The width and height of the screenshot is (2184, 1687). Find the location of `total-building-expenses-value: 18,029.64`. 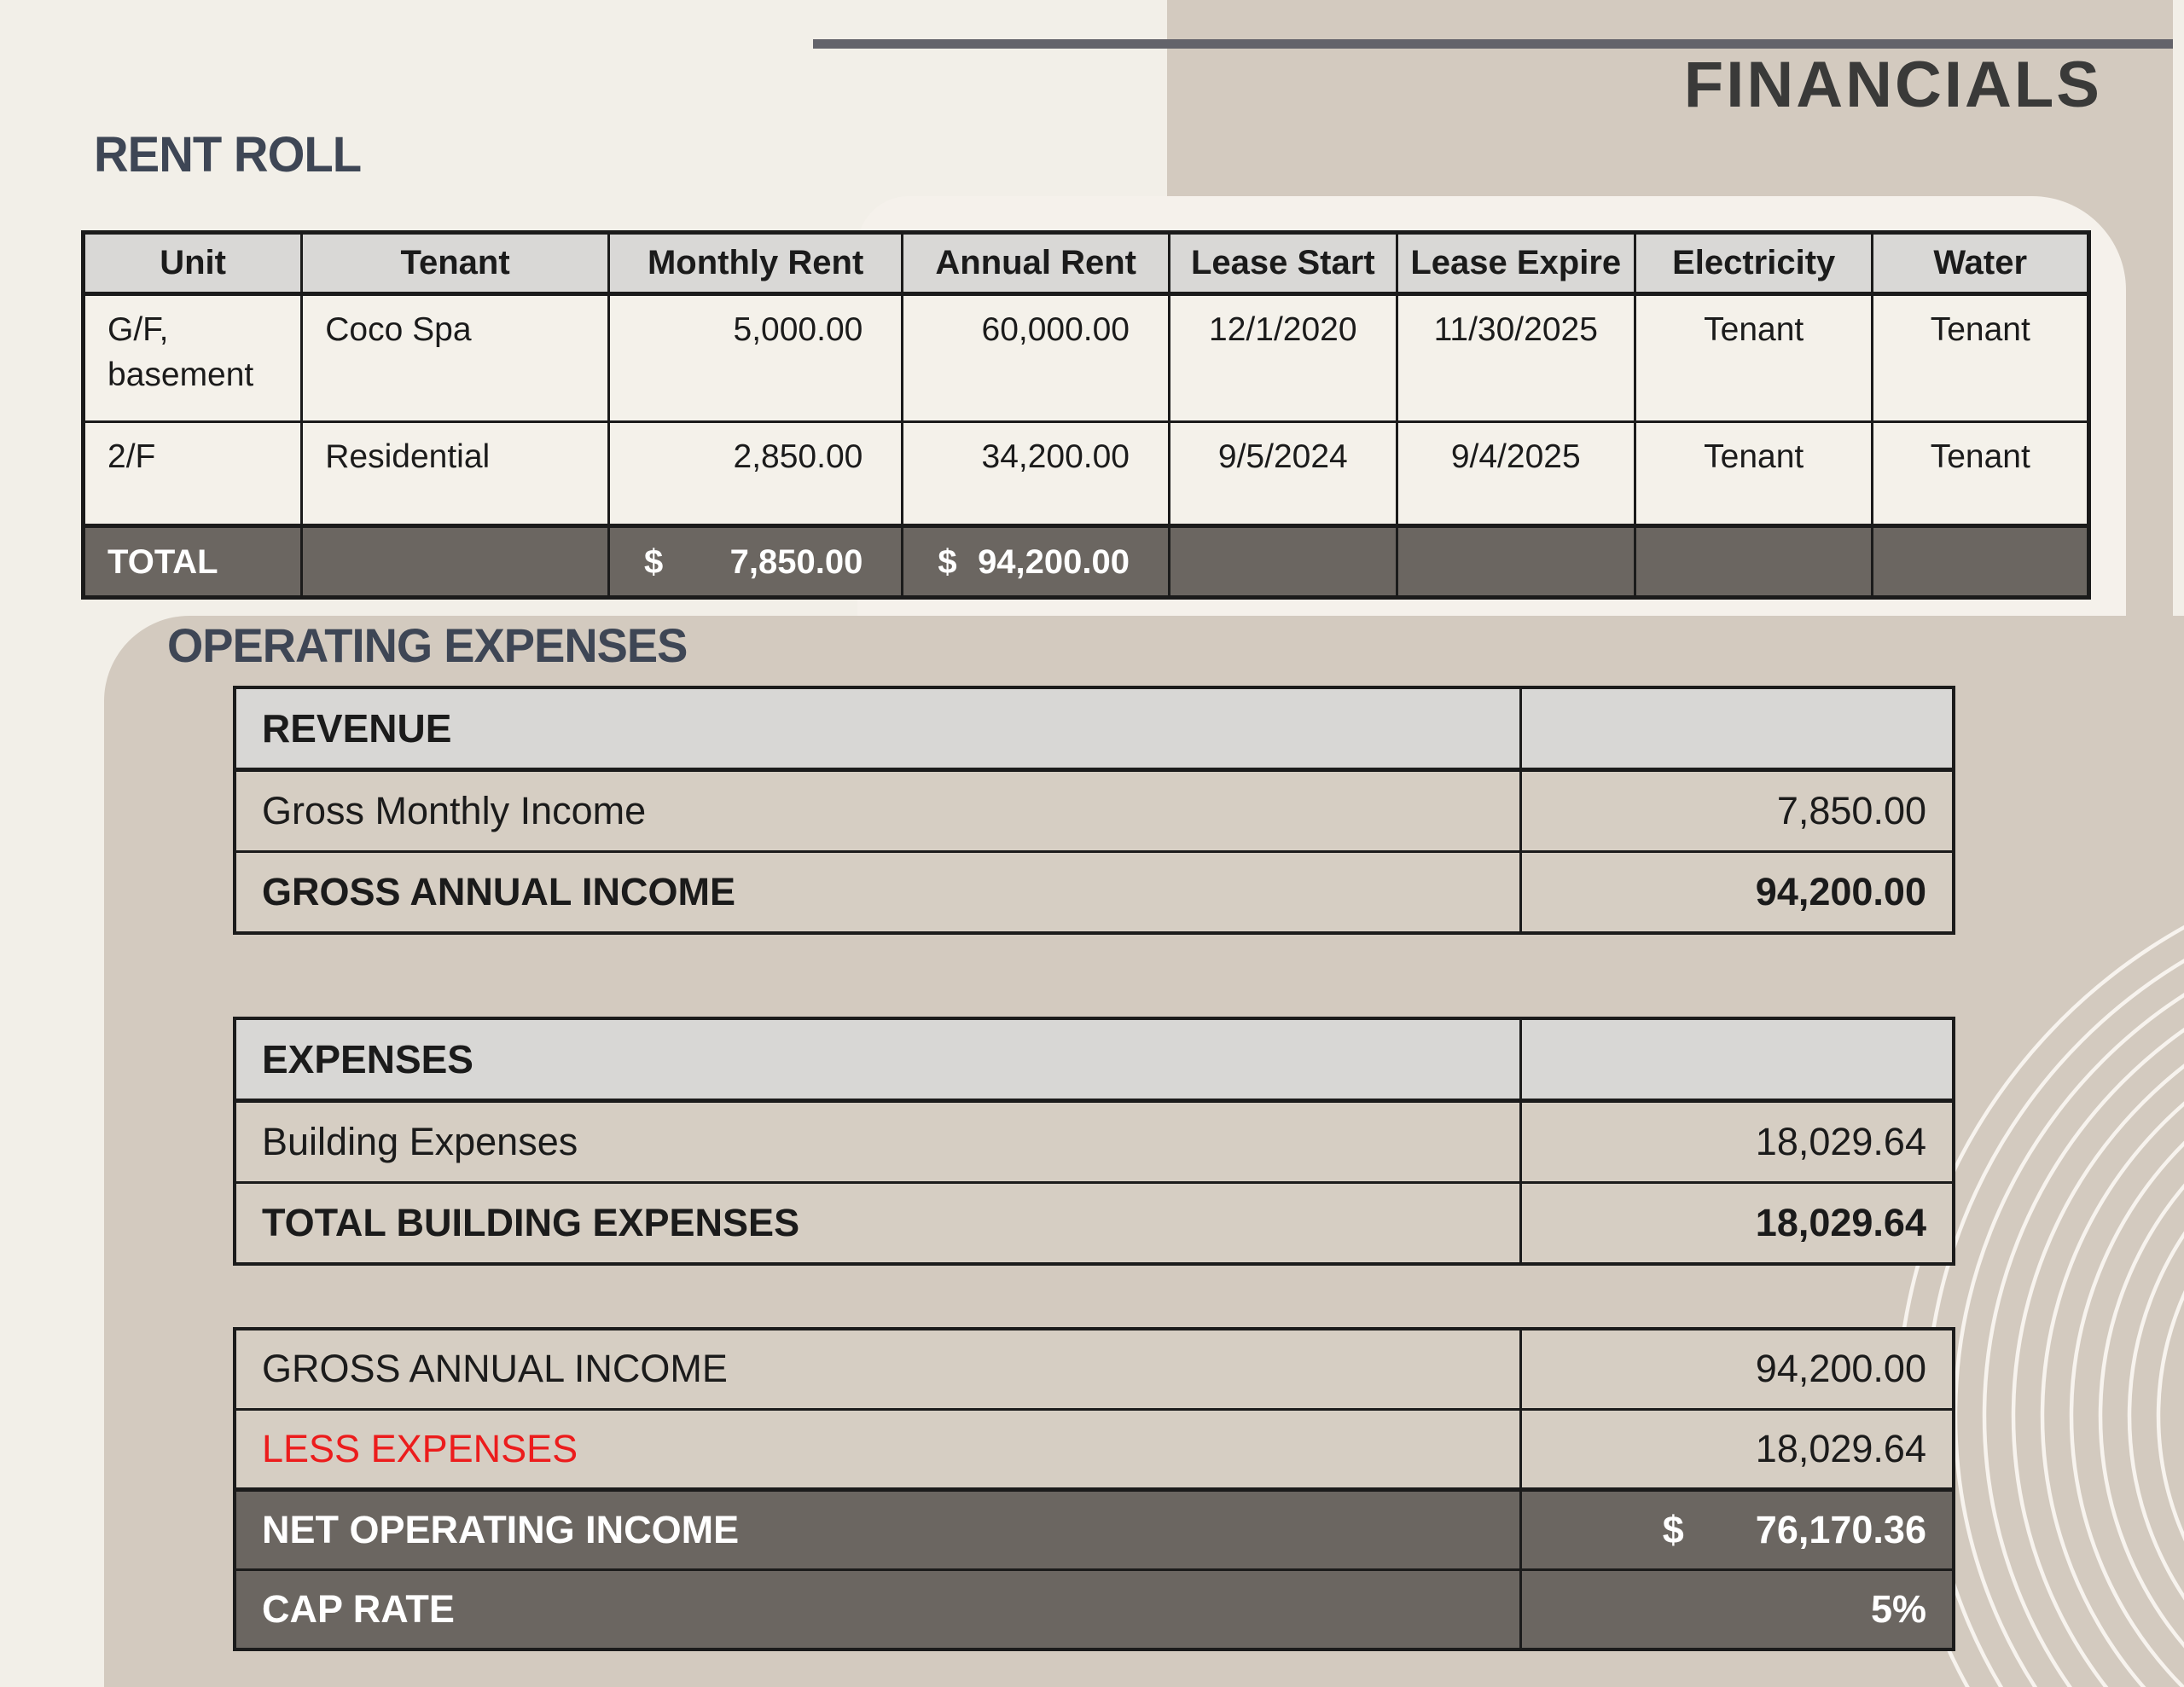

total-building-expenses-value: 18,029.64 is located at coordinates (1737, 1223).